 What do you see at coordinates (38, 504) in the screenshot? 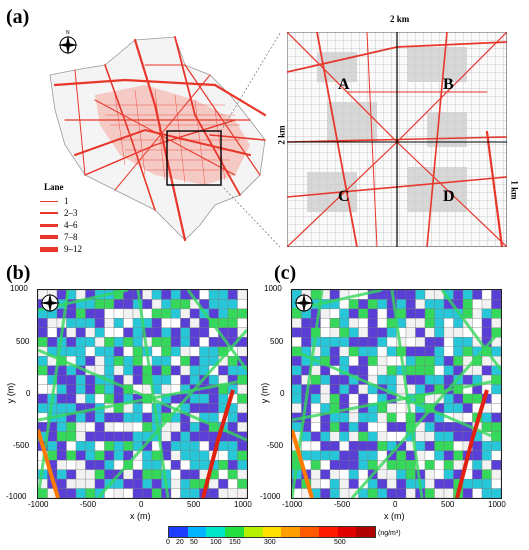
I see `x-tick-b-0: -1000` at bounding box center [38, 504].